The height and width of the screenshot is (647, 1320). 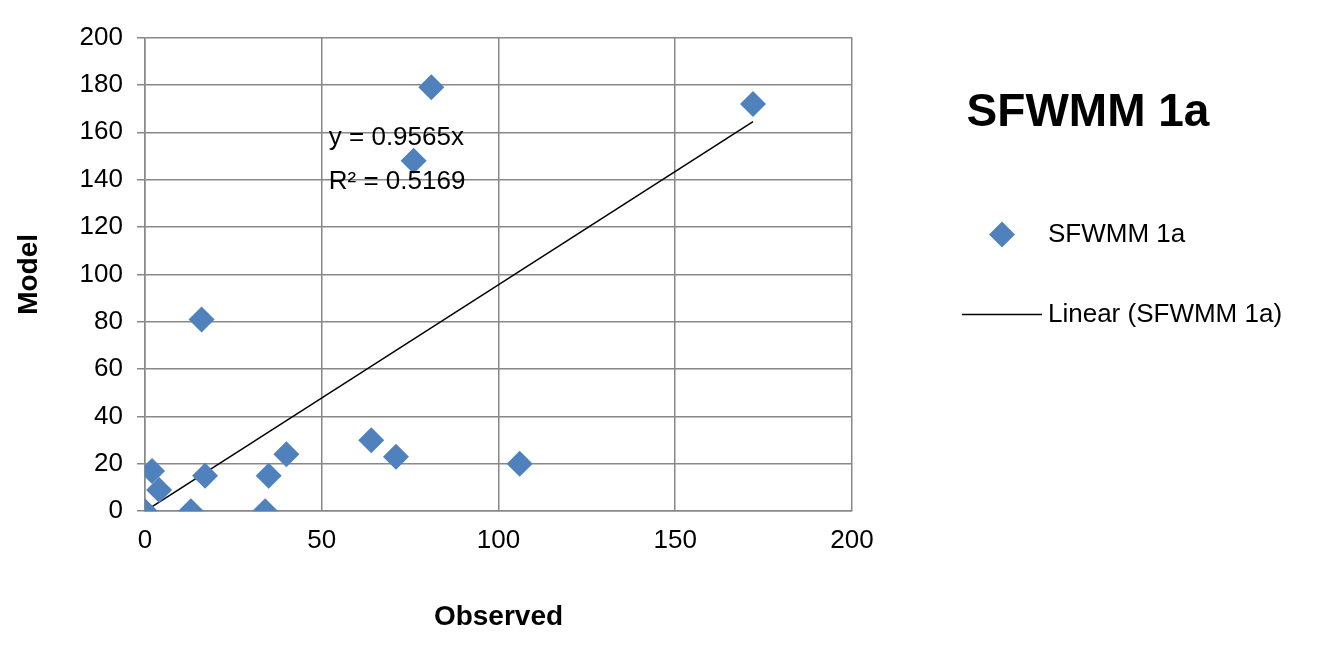 What do you see at coordinates (1088, 109) in the screenshot?
I see `text: SFWMM 1a` at bounding box center [1088, 109].